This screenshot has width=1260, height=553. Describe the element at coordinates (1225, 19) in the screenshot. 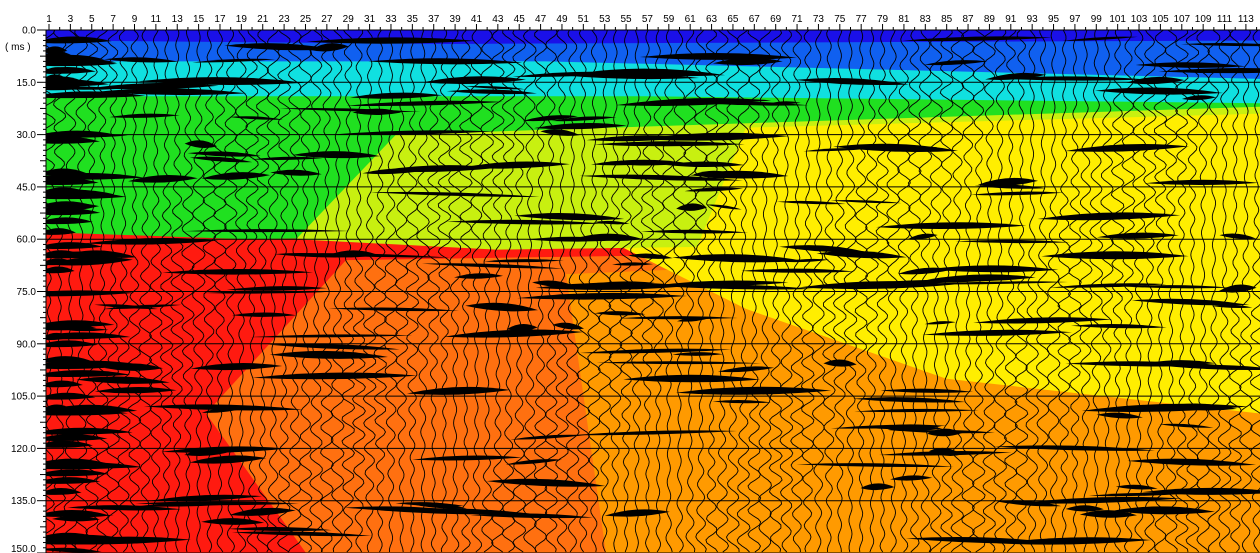

I see `x-tick-label: 111` at that location.